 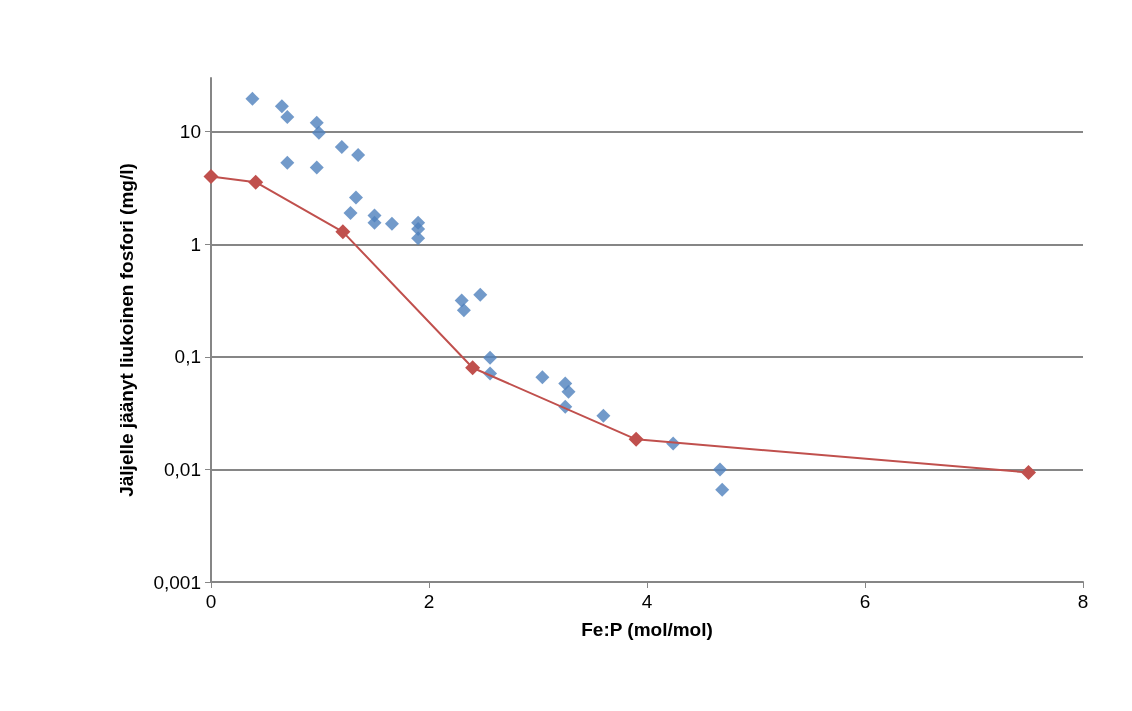 What do you see at coordinates (211, 601) in the screenshot?
I see `x-tick-label: 0` at bounding box center [211, 601].